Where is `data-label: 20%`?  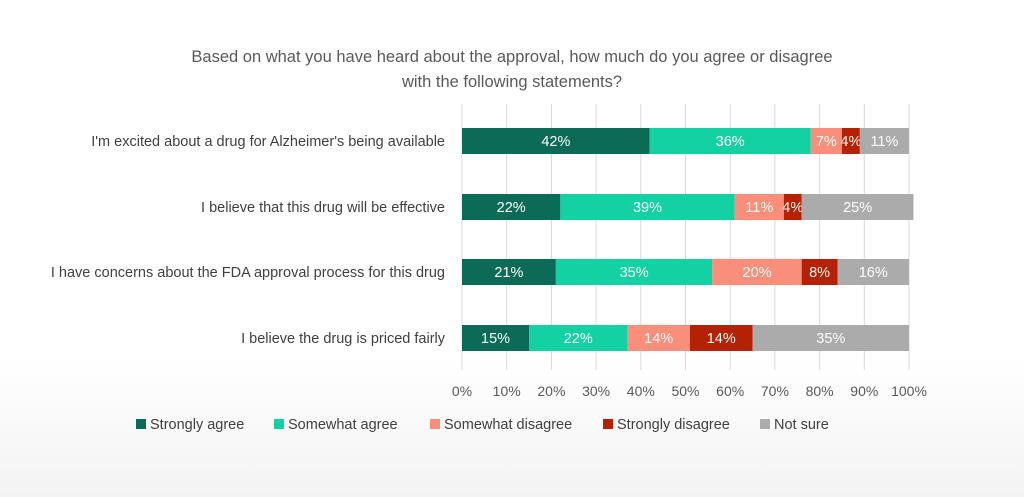 data-label: 20% is located at coordinates (757, 273).